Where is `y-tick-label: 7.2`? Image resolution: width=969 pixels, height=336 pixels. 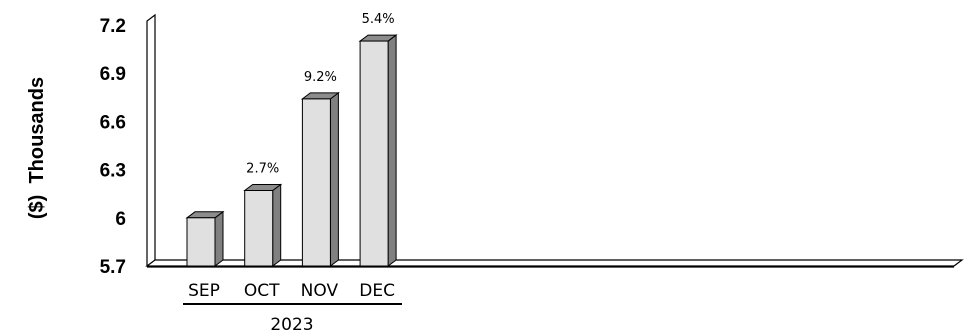
y-tick-label: 7.2 is located at coordinates (113, 26).